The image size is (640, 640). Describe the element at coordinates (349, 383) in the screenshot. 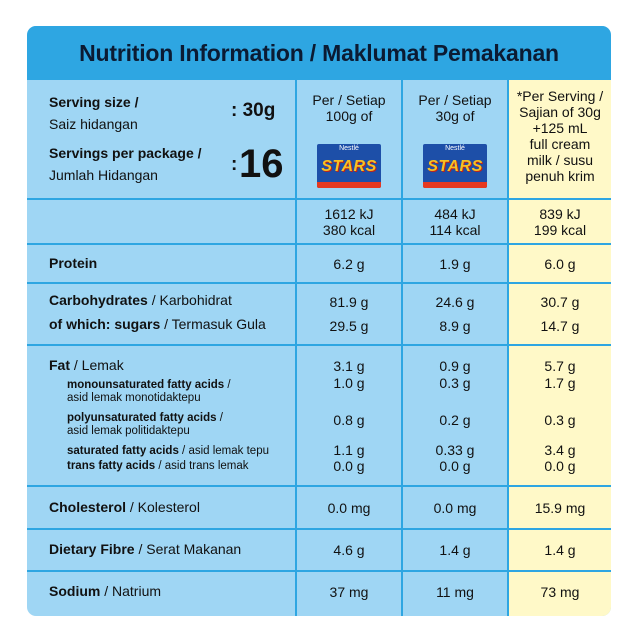

I see `mono-per-100g: 1.0 g` at that location.